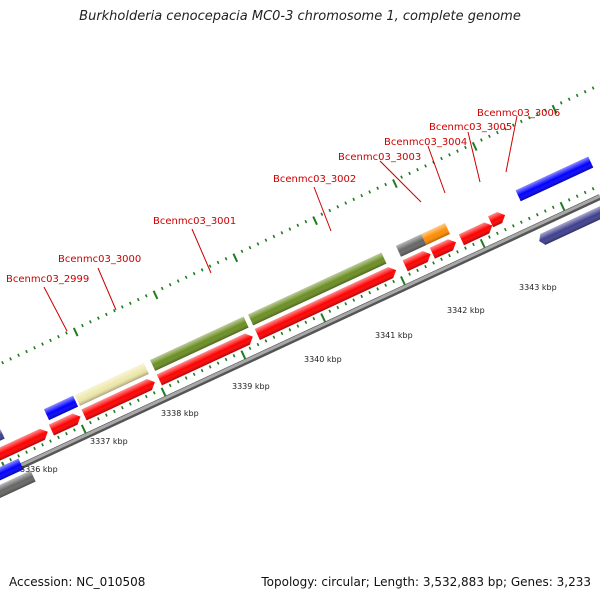 The height and width of the screenshot is (600, 600). Describe the element at coordinates (314, 179) in the screenshot. I see `gene-label: Bcenmc03_3002` at that location.